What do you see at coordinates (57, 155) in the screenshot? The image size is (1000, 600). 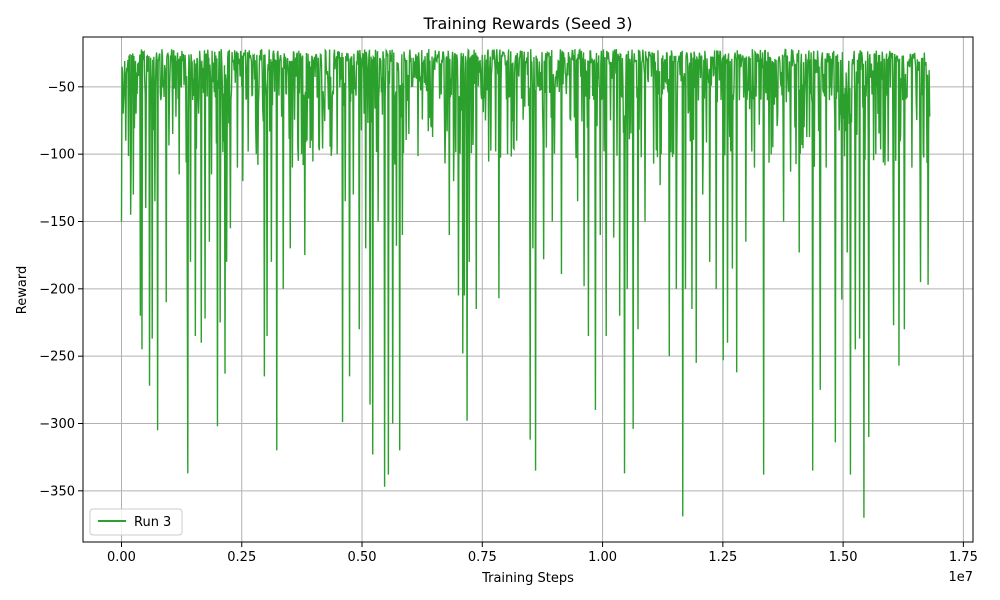 I see `y-tick-label: −100` at bounding box center [57, 155].